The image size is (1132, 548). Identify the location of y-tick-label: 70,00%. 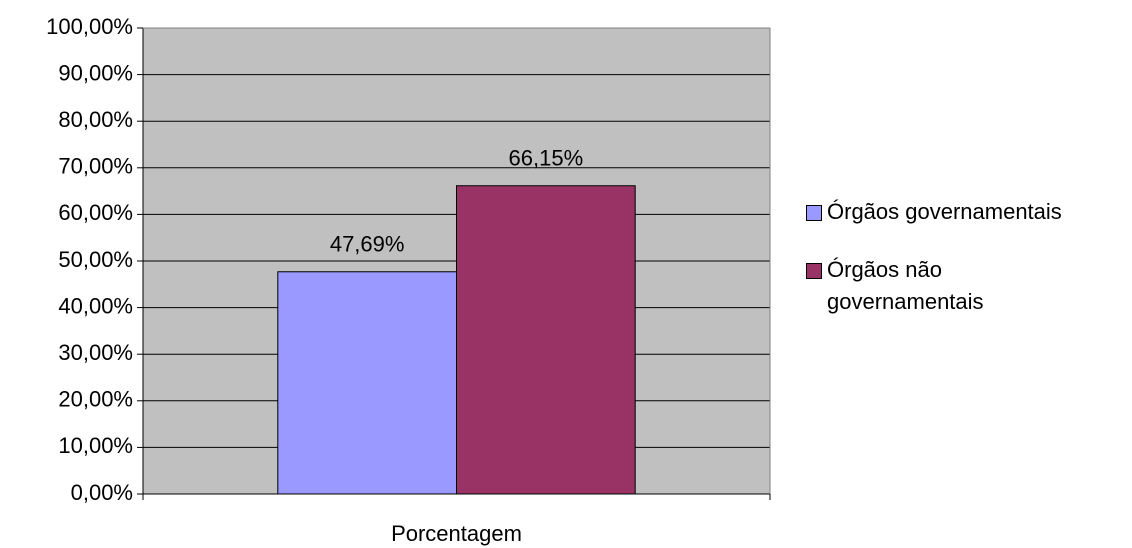
(95, 166).